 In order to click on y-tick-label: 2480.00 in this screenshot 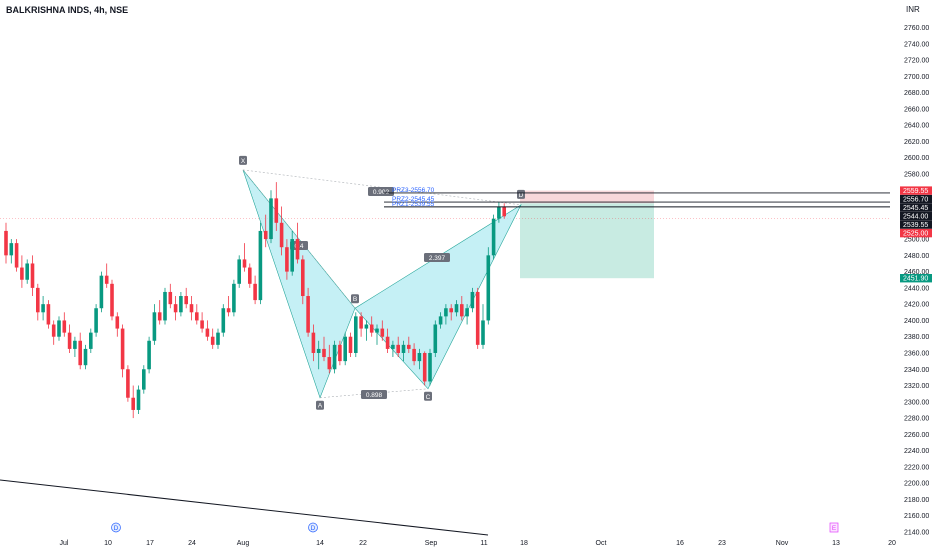, I will do `click(916, 256)`.